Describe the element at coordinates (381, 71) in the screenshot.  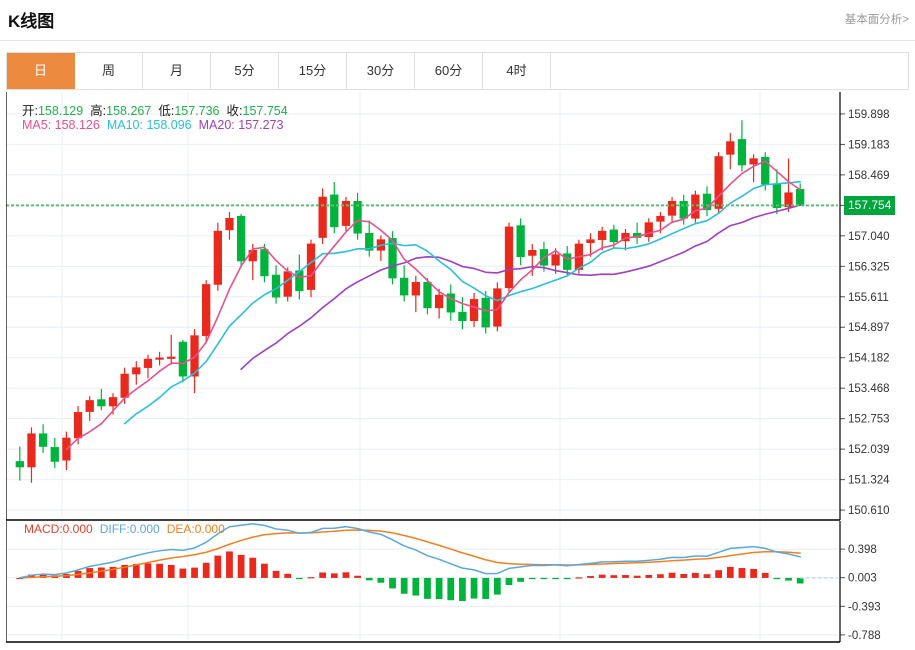
I see `tab-30min: 30分` at that location.